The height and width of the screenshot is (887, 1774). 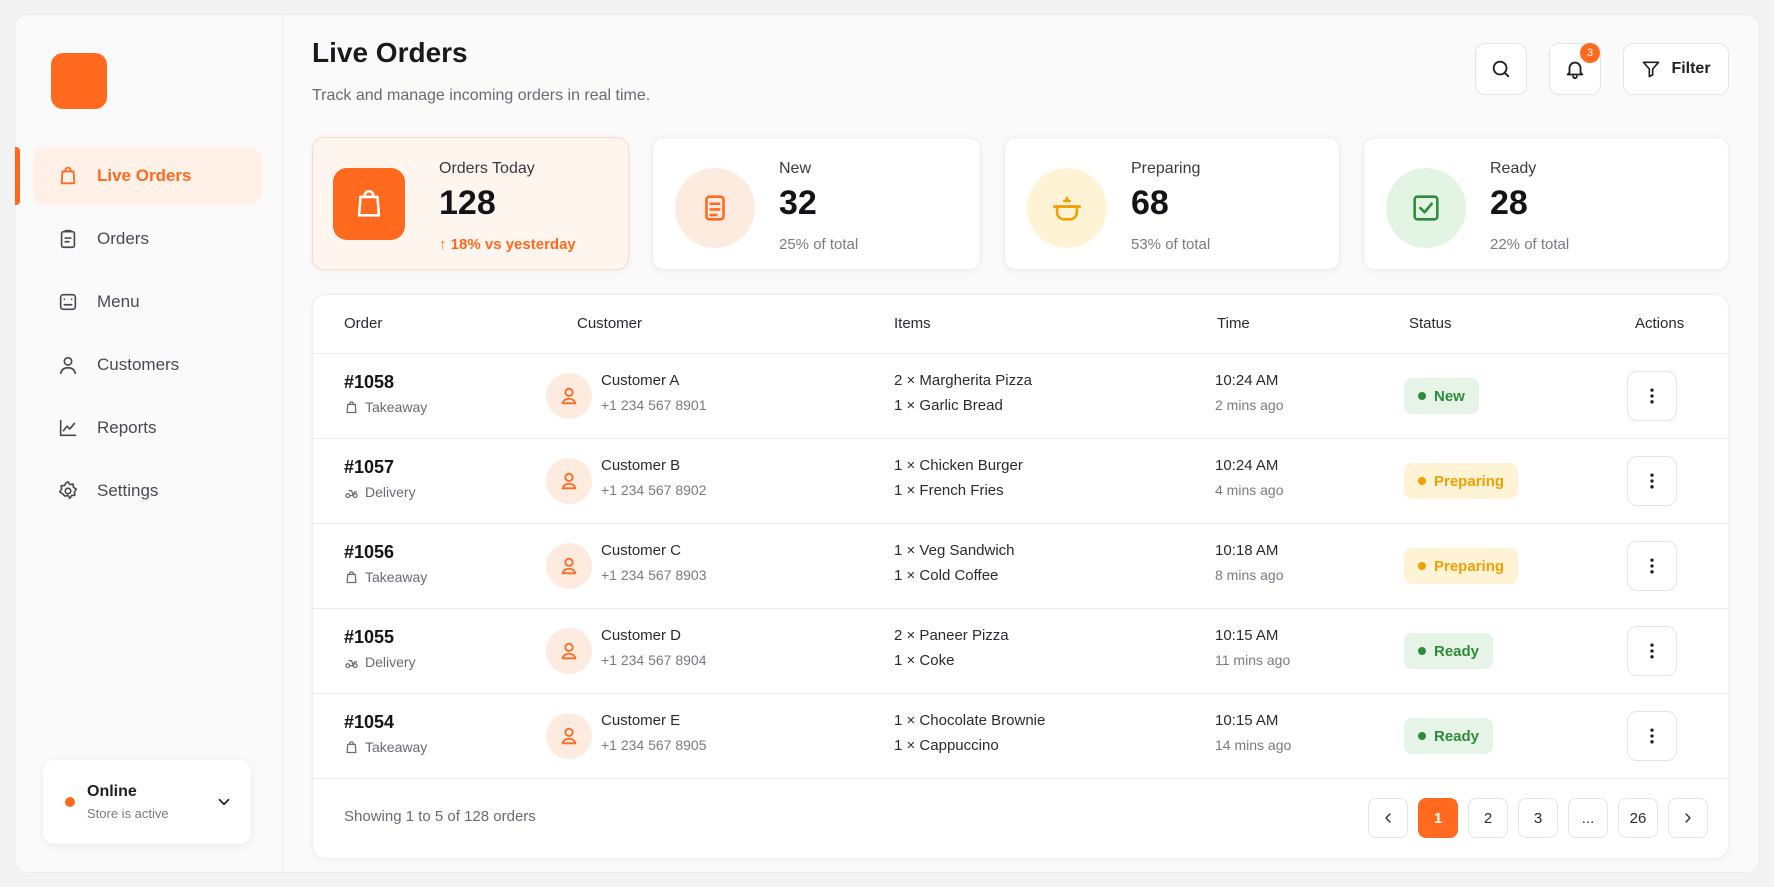 What do you see at coordinates (1469, 566) in the screenshot?
I see `status-label: Preparing` at bounding box center [1469, 566].